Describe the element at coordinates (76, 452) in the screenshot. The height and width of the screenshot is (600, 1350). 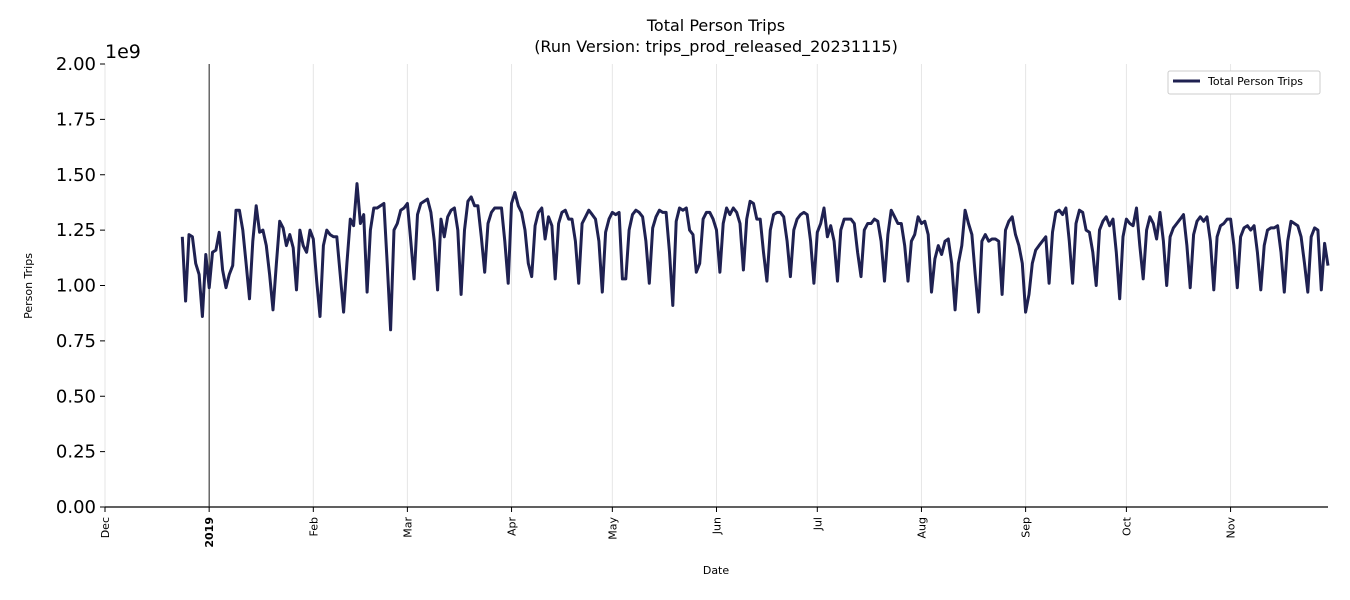
I see `y-tick-label: 0.25` at that location.